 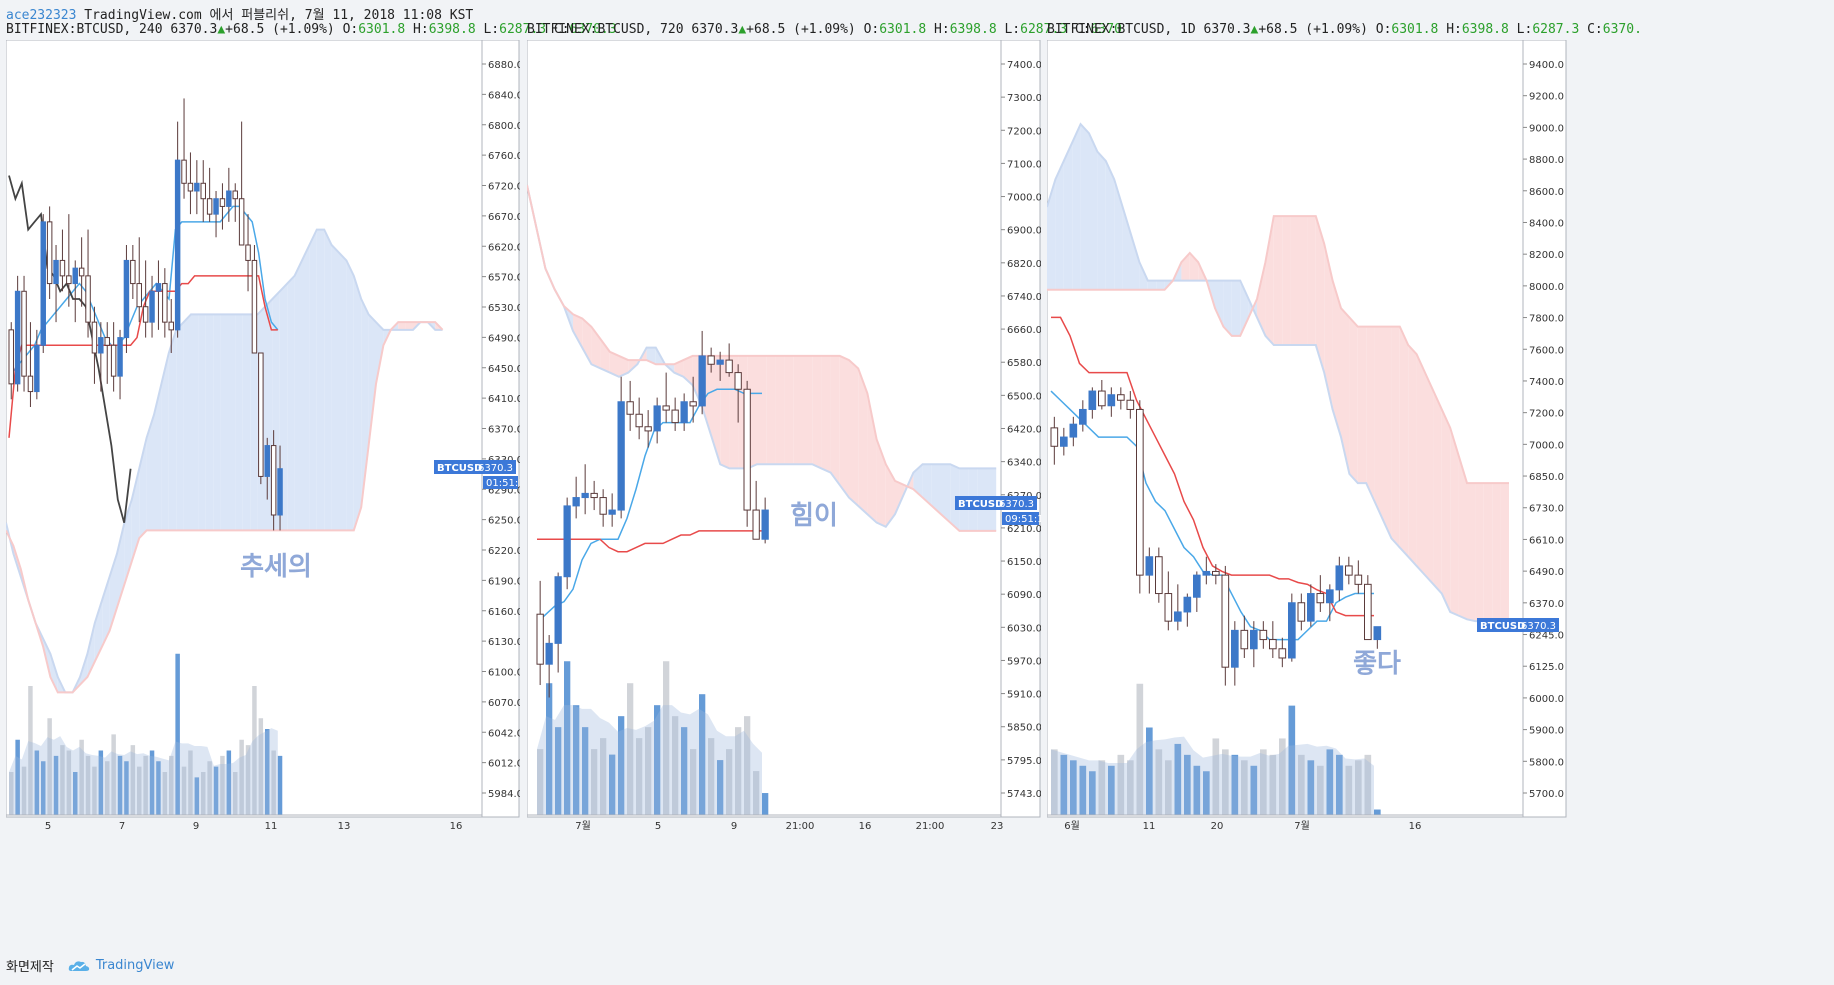 What do you see at coordinates (135, 965) in the screenshot?
I see `tradingview-brand-text: TradingView` at bounding box center [135, 965].